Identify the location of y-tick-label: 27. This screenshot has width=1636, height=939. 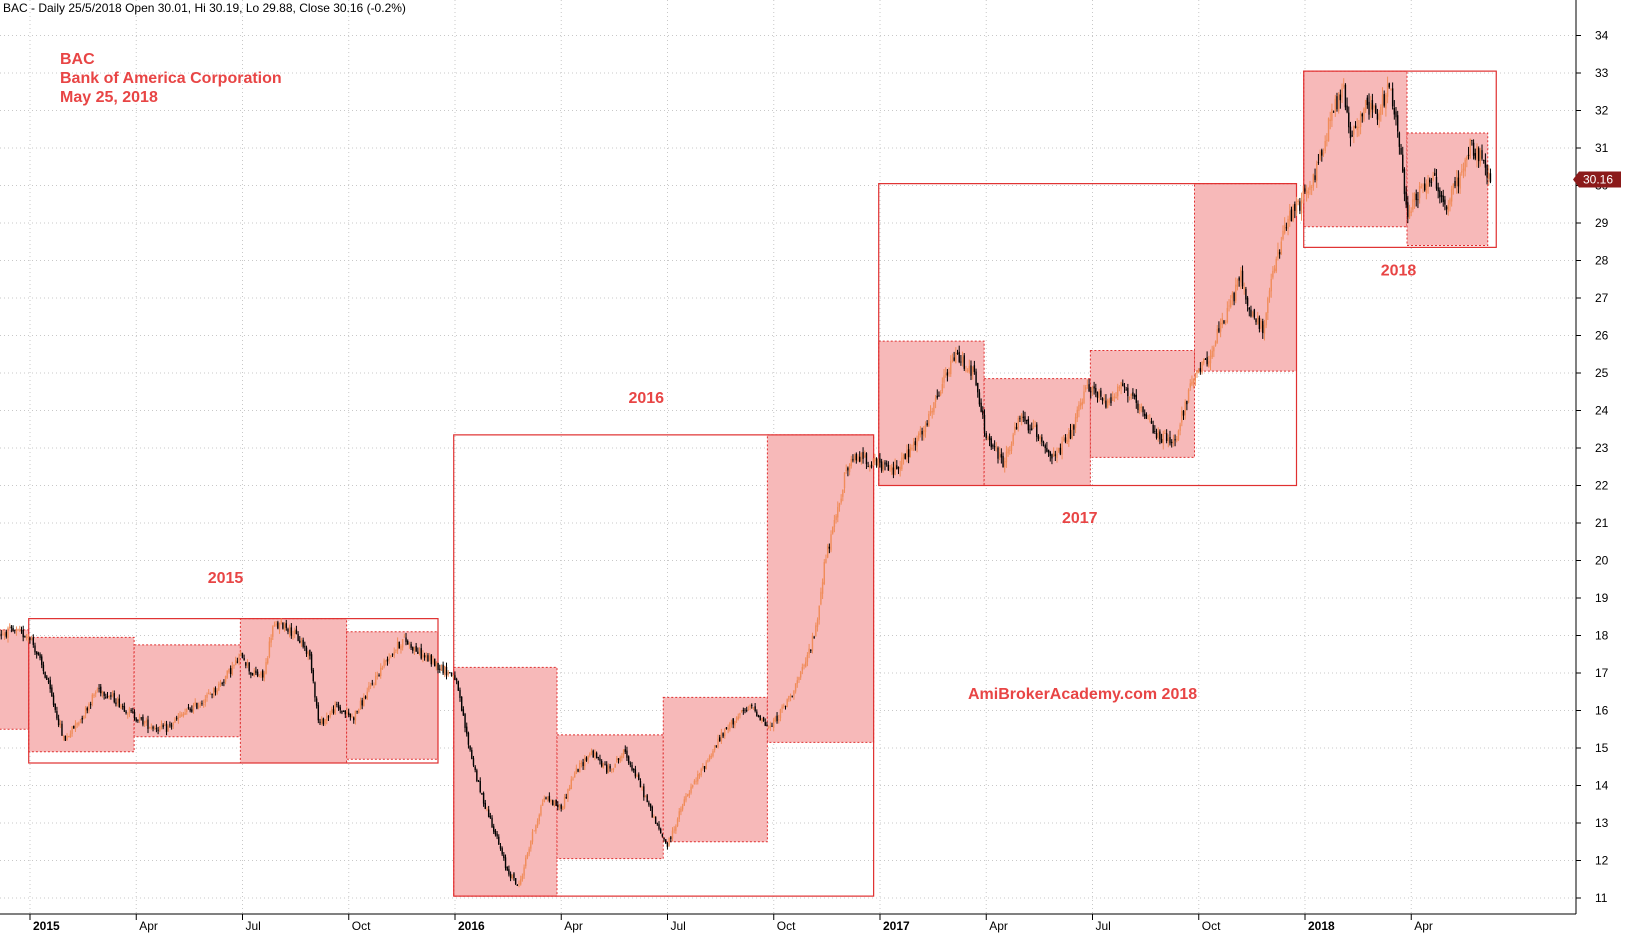
(1602, 298).